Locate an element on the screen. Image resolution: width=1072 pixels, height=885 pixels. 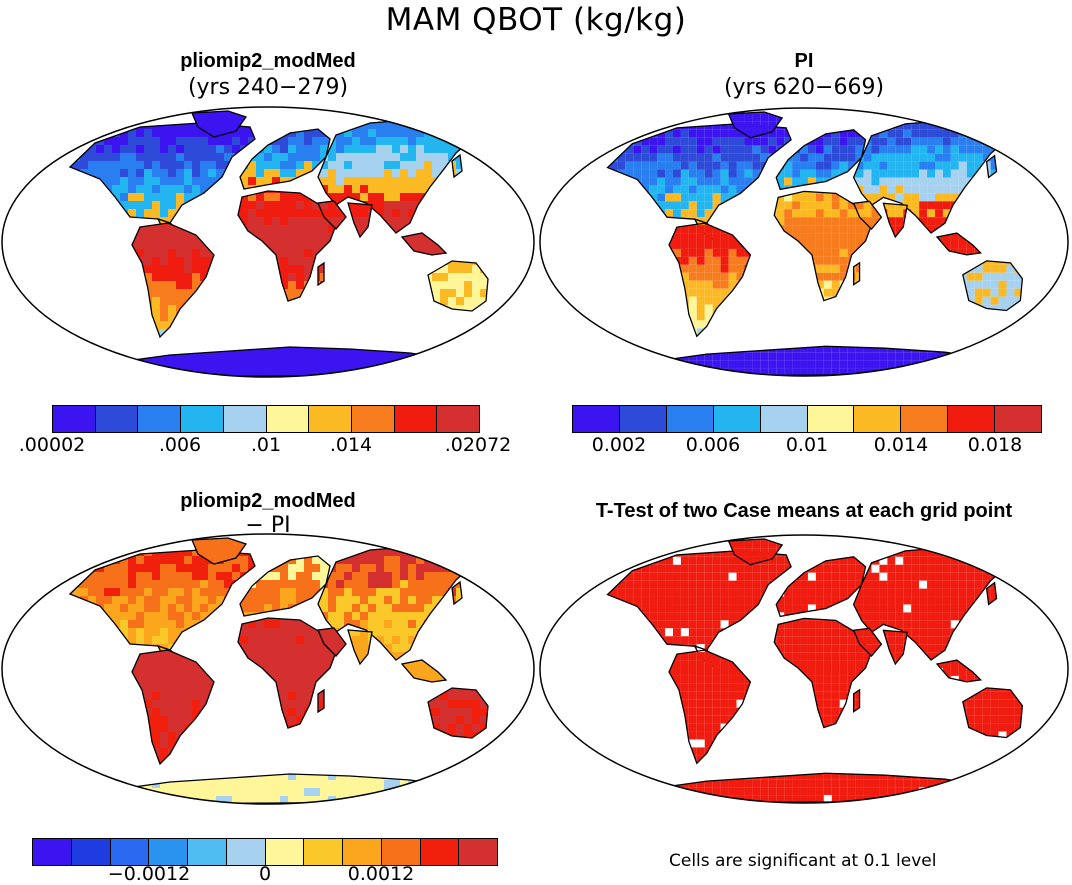
cbar1-tick-label: .006 is located at coordinates (180, 445).